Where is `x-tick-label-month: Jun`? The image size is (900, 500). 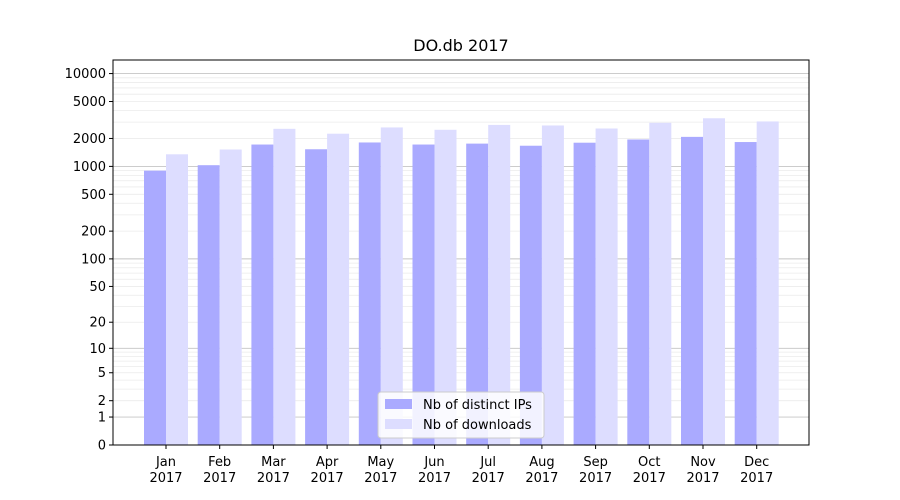 x-tick-label-month: Jun is located at coordinates (433, 462).